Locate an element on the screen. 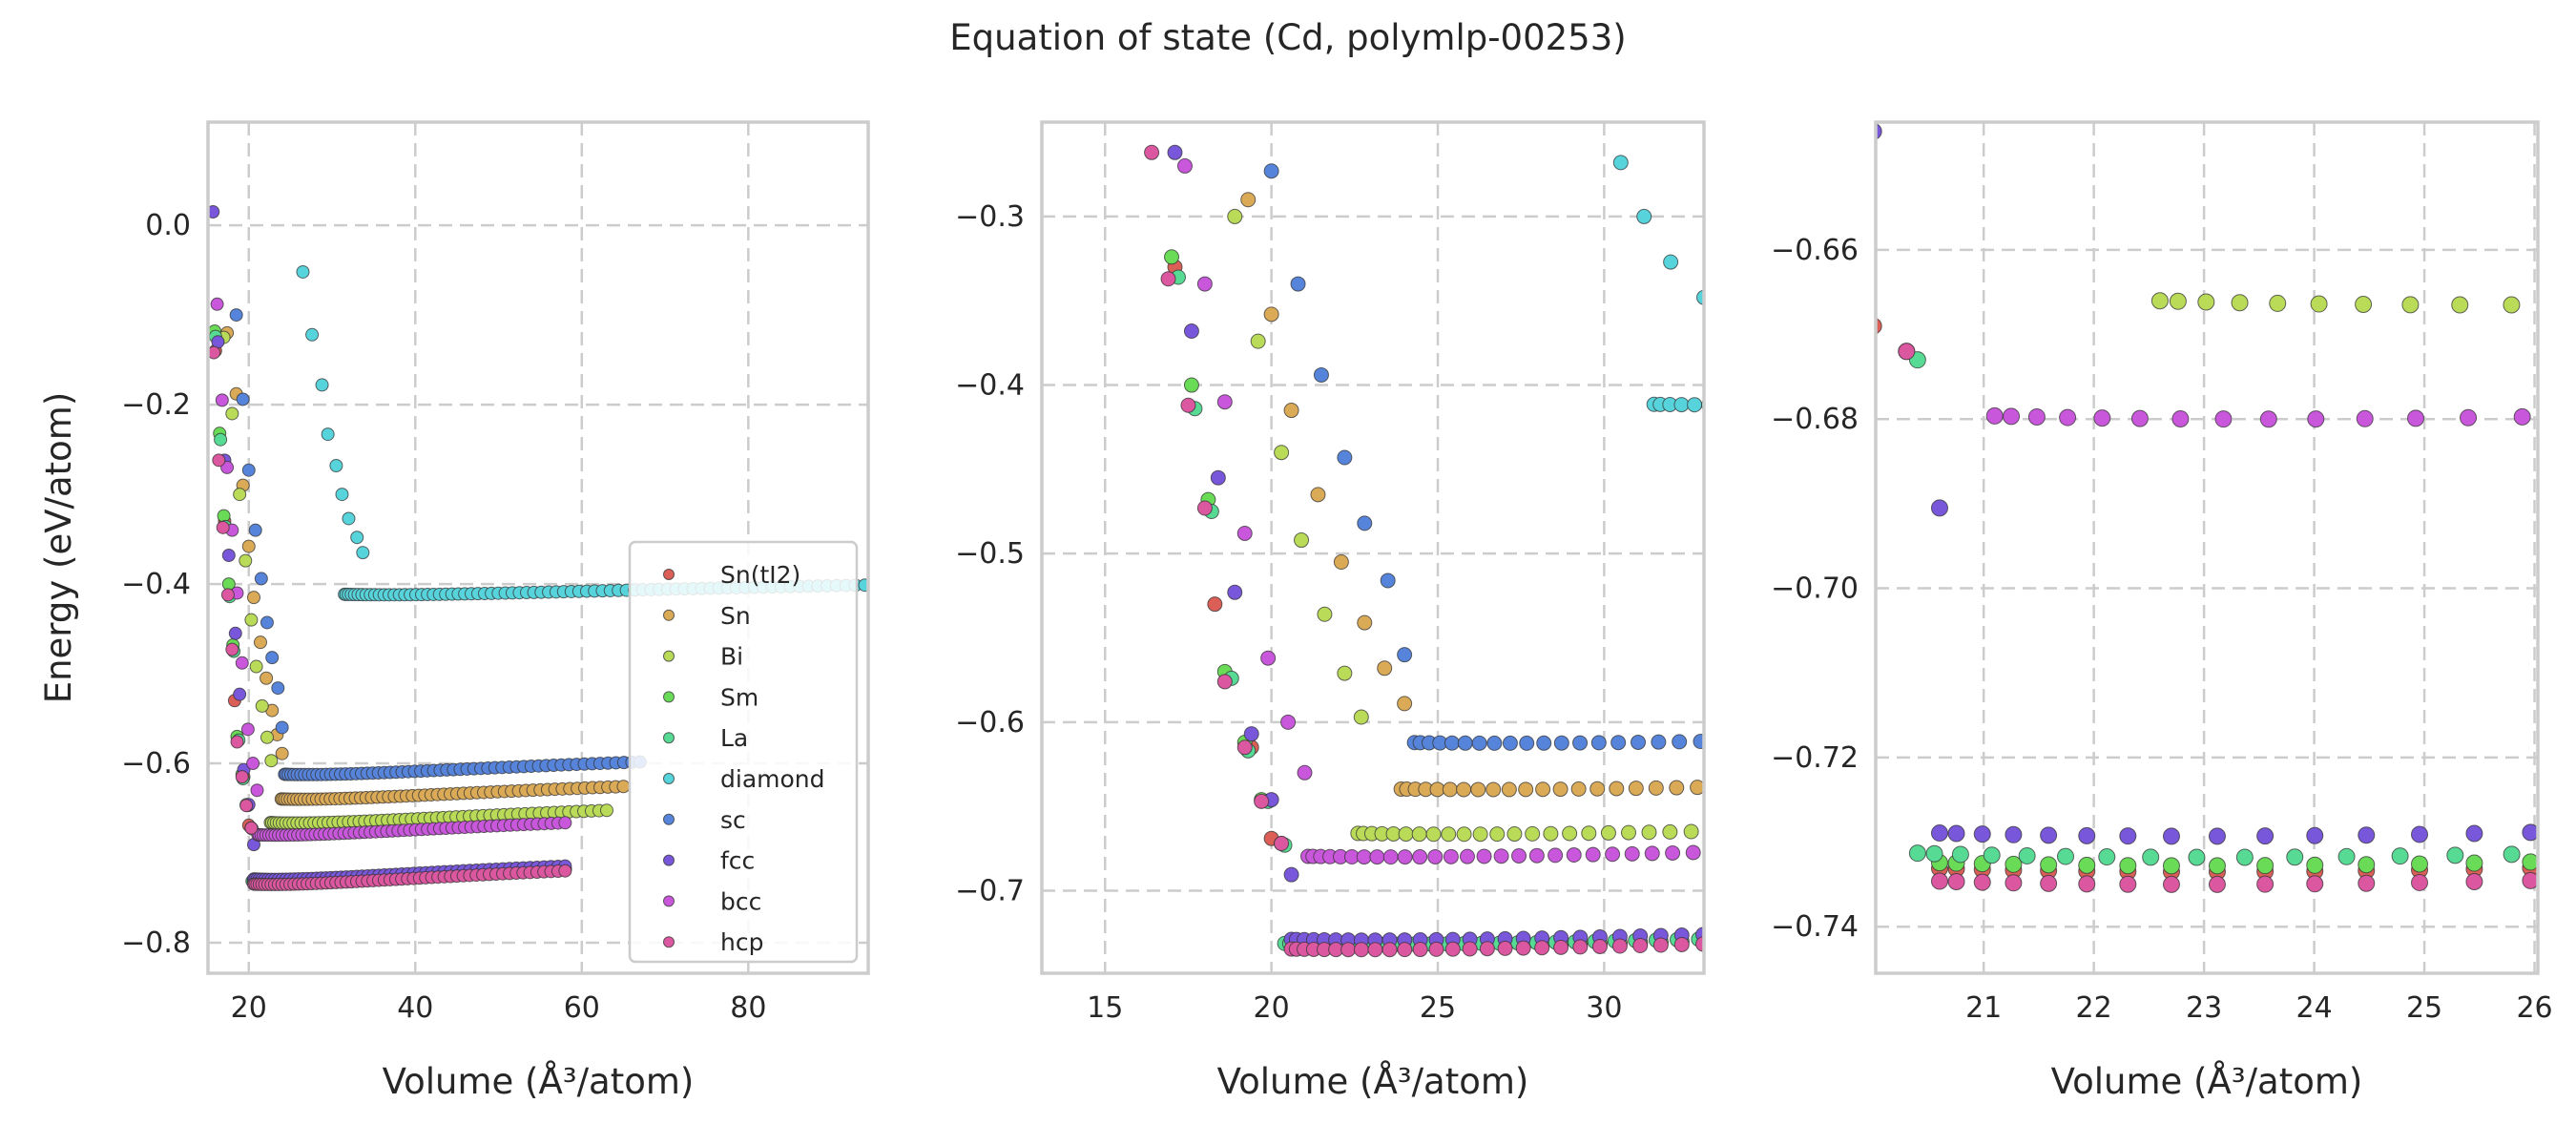  x-tick-label: 21 is located at coordinates (1983, 1008).